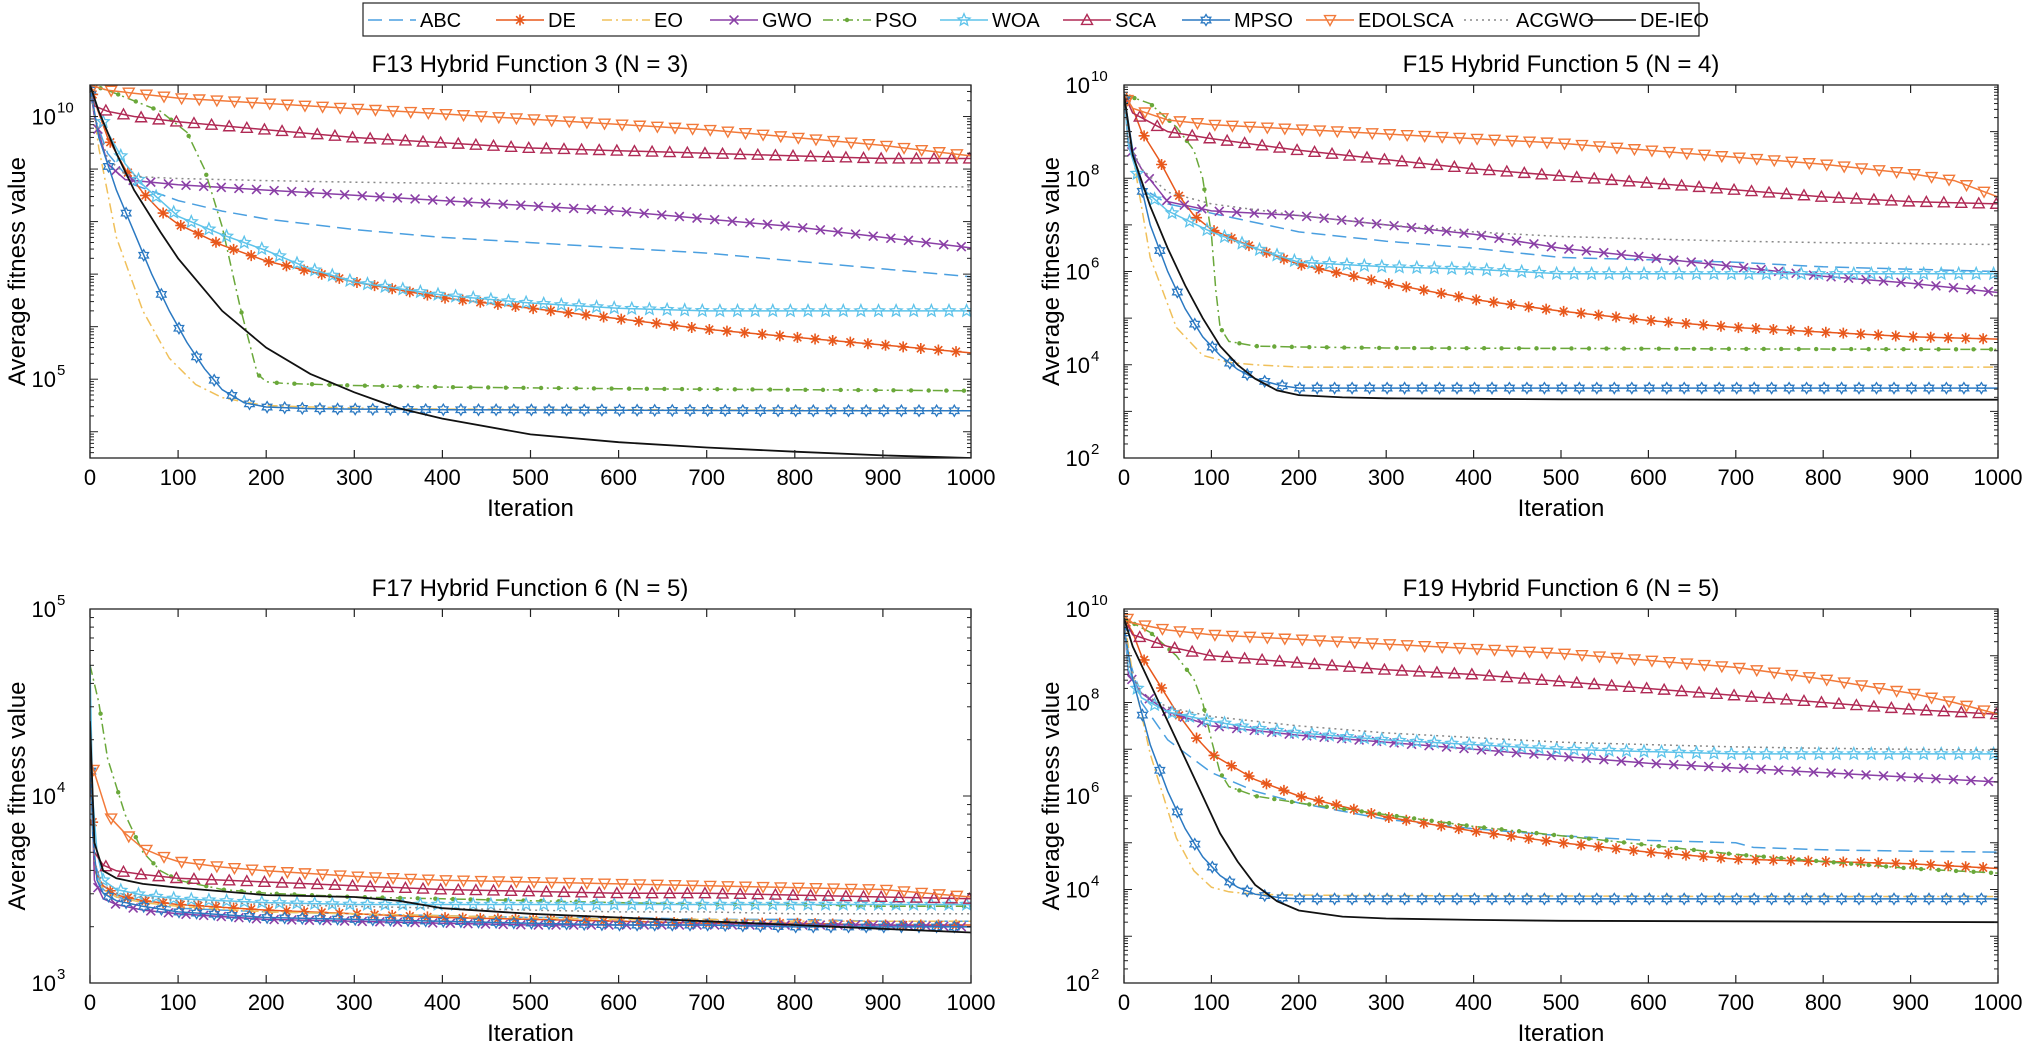  I want to click on y-axis-label: Average fitness value, so click(17, 271).